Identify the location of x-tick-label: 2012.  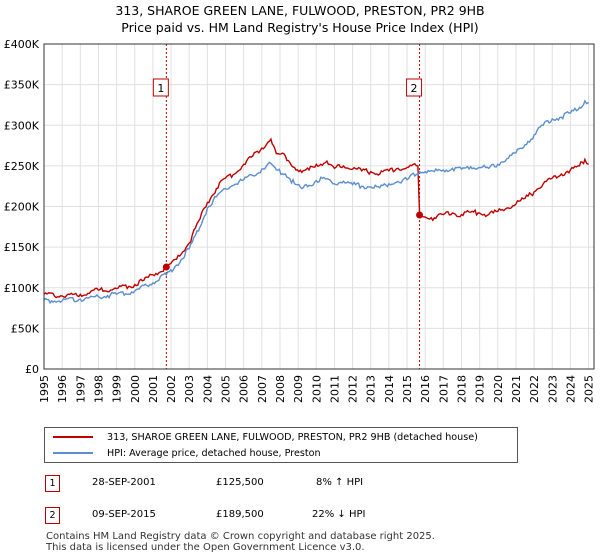
(353, 389).